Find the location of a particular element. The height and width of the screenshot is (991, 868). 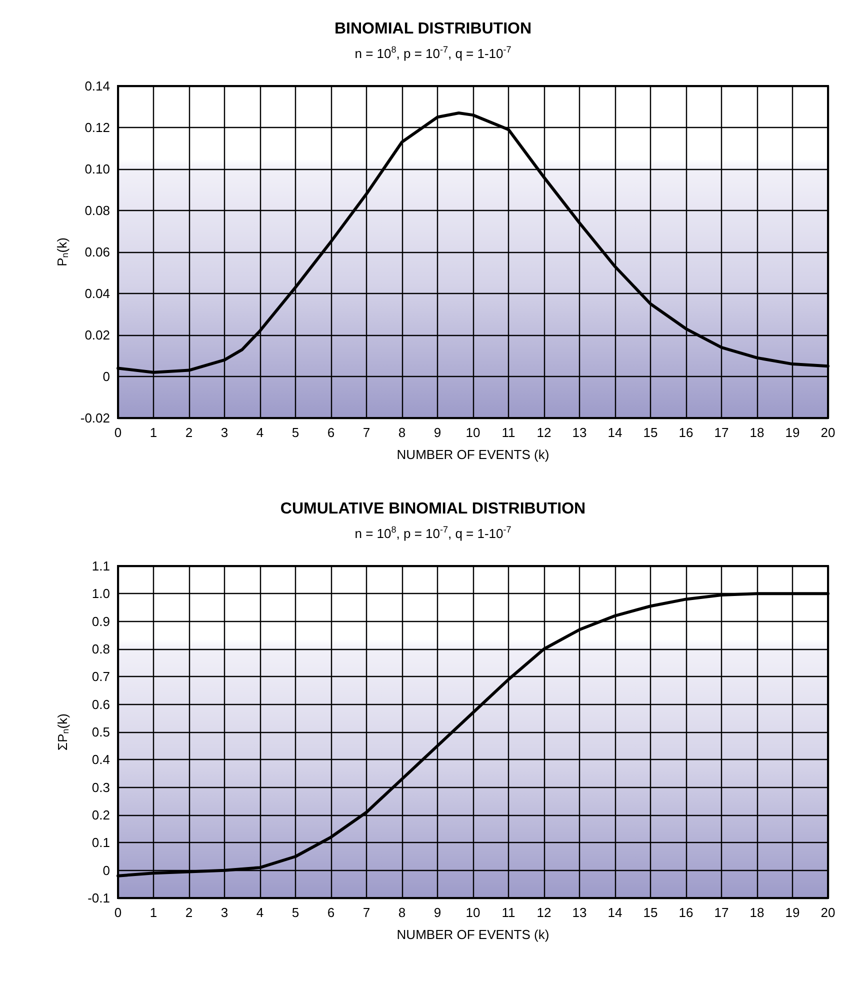

chart-title: BINOMIAL DISTRIBUTION is located at coordinates (433, 29).